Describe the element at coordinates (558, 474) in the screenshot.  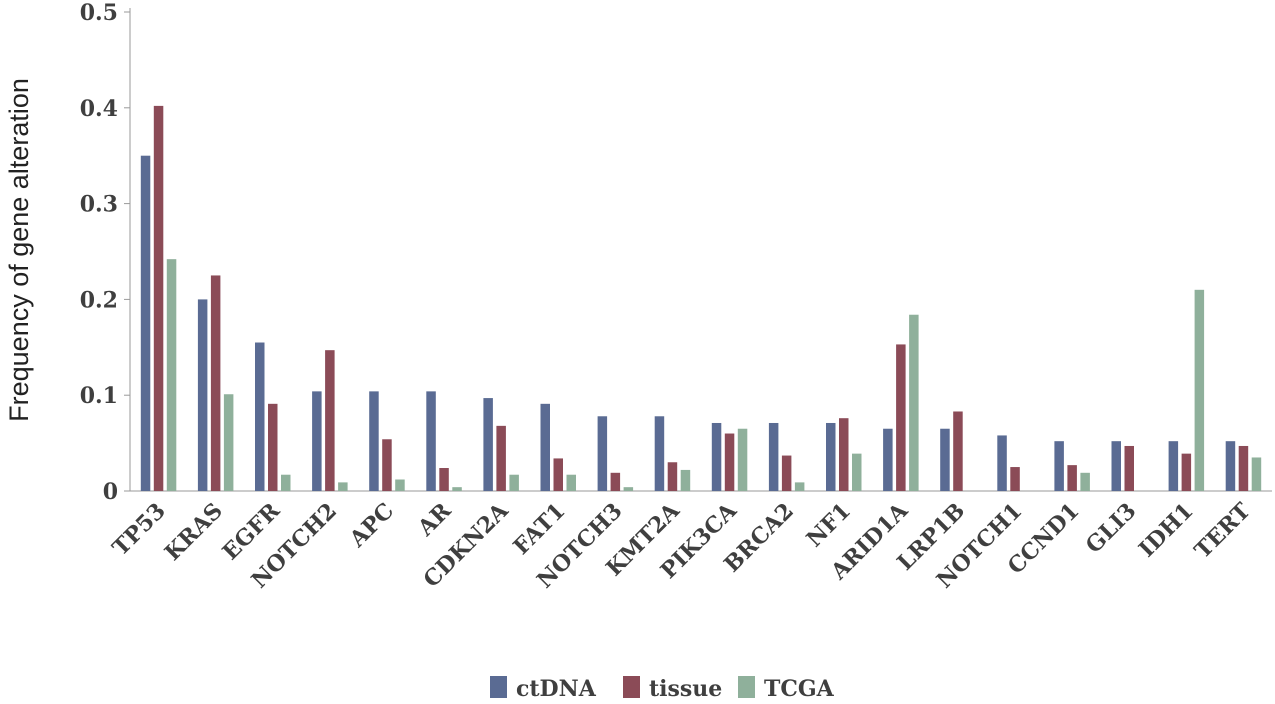
I see `bar-tissue-fat1` at that location.